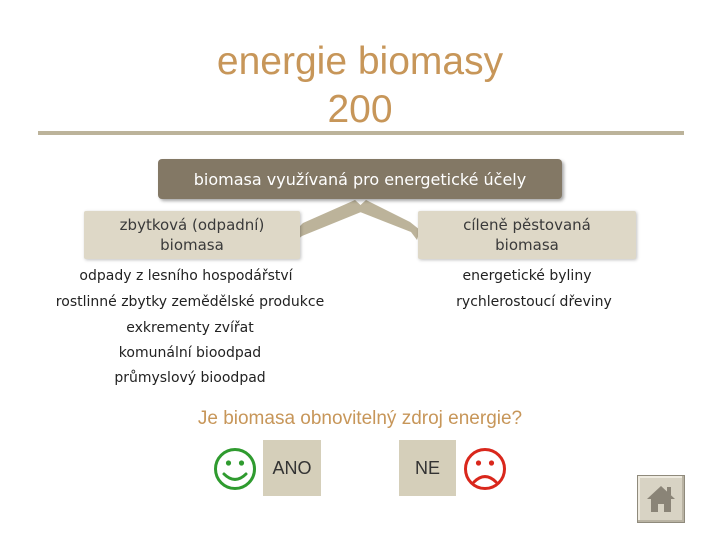 This screenshot has width=720, height=540. Describe the element at coordinates (534, 302) in the screenshot. I see `right-list-item: rychlerostoucí dřeviny` at that location.